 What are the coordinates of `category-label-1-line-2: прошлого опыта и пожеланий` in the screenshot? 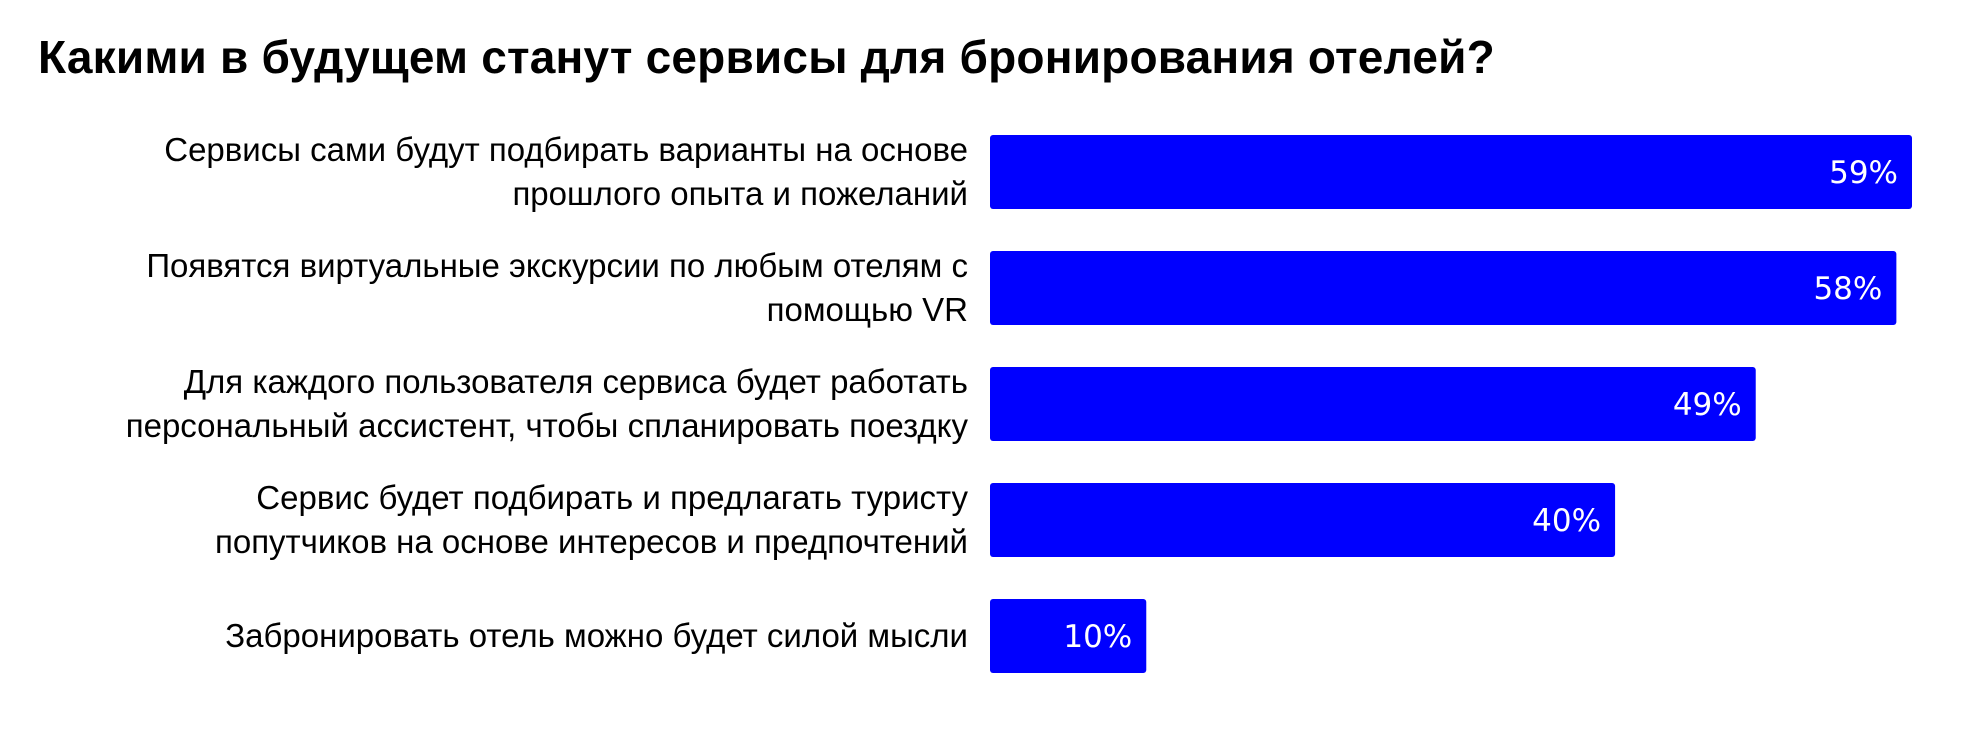 It's located at (740, 193).